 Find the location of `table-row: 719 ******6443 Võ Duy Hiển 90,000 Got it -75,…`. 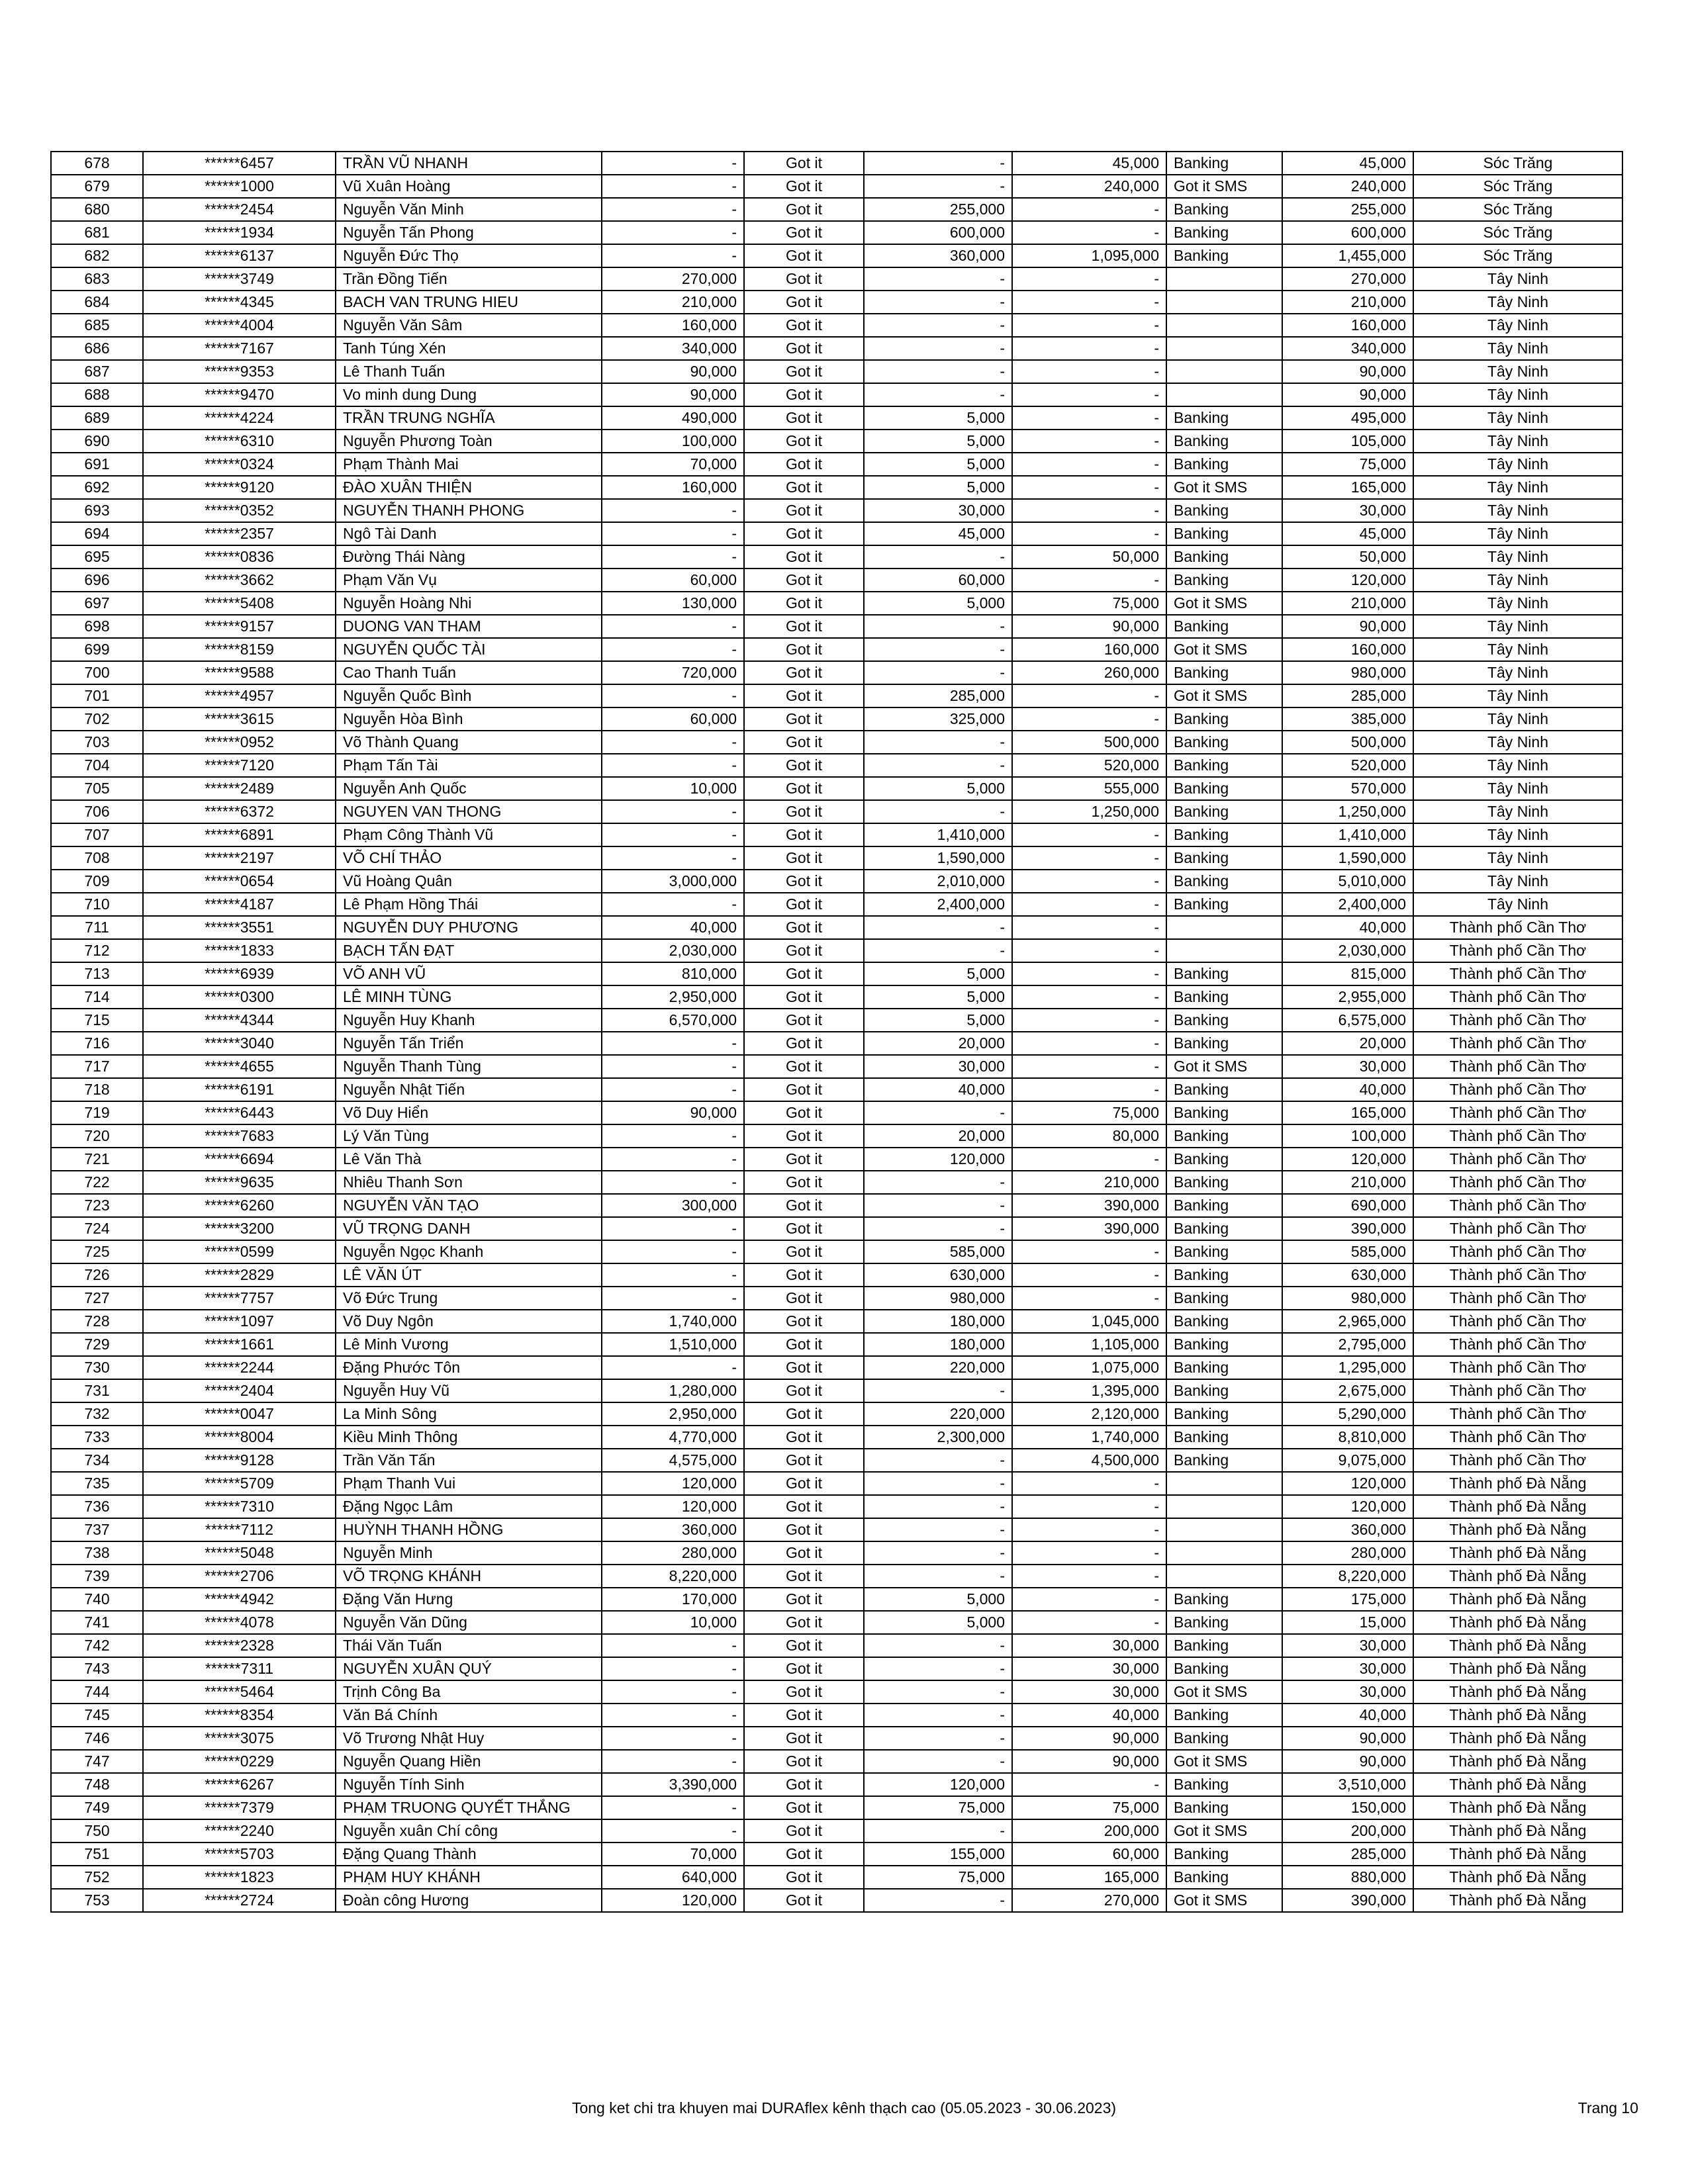

table-row: 719 ******6443 Võ Duy Hiển 90,000 Got it -75,… is located at coordinates (836, 1113).